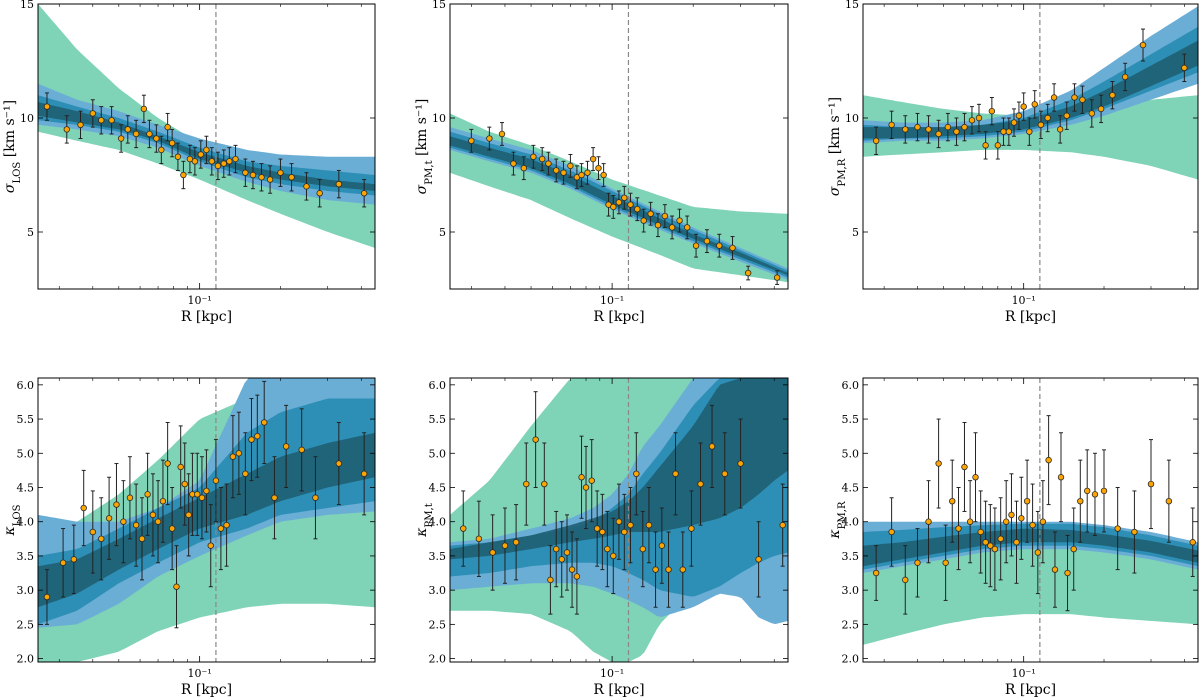 Image resolution: width=1200 pixels, height=700 pixels. What do you see at coordinates (26, 556) in the screenshot?
I see `y-tick-label: 3.5` at bounding box center [26, 556].